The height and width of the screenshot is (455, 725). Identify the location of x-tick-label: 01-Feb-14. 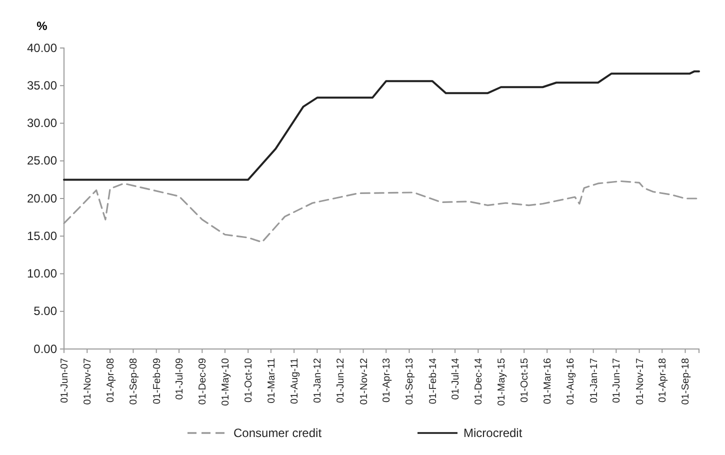
(433, 381).